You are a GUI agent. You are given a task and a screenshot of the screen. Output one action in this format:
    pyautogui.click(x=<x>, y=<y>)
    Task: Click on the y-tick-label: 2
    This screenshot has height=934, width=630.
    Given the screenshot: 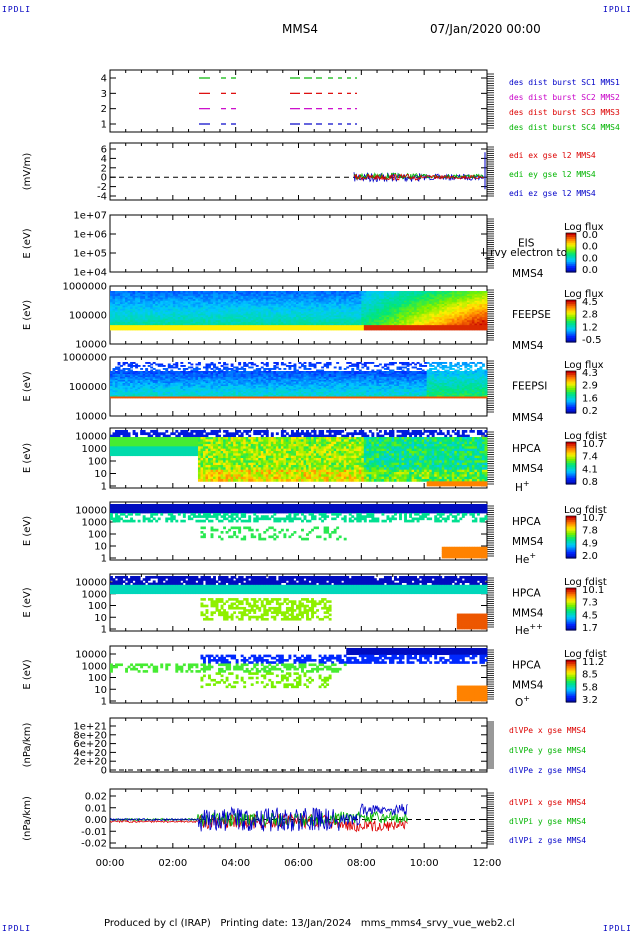 What is the action you would take?
    pyautogui.click(x=104, y=168)
    